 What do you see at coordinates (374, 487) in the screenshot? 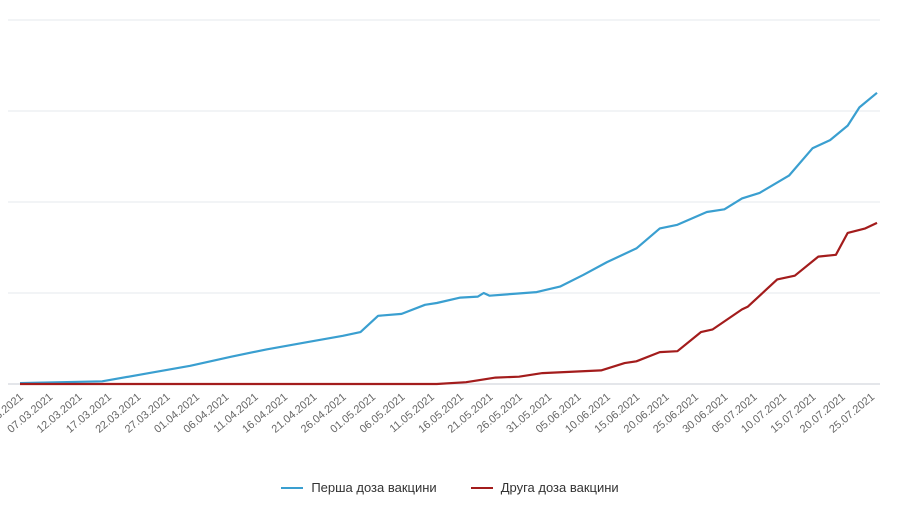
I see `legend-label-first-dose: Перша доза вакцини` at bounding box center [374, 487].